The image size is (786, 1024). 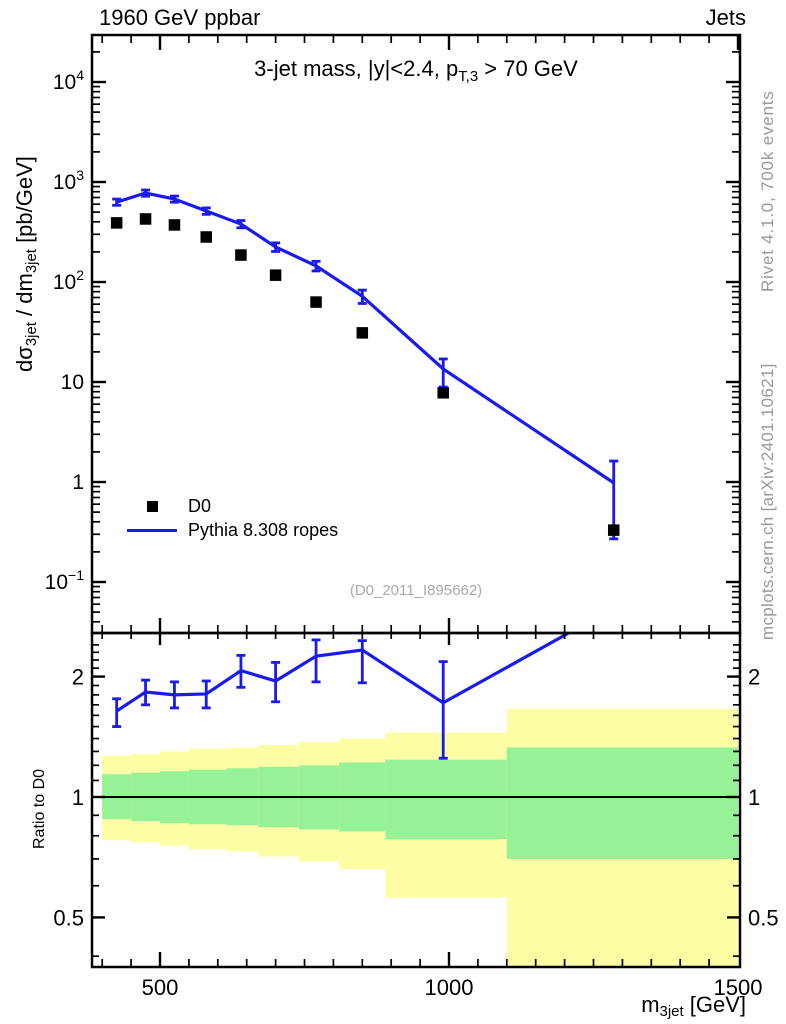 I want to click on legend-item-pythia: Pythia 8.308 ropes, so click(x=232, y=530).